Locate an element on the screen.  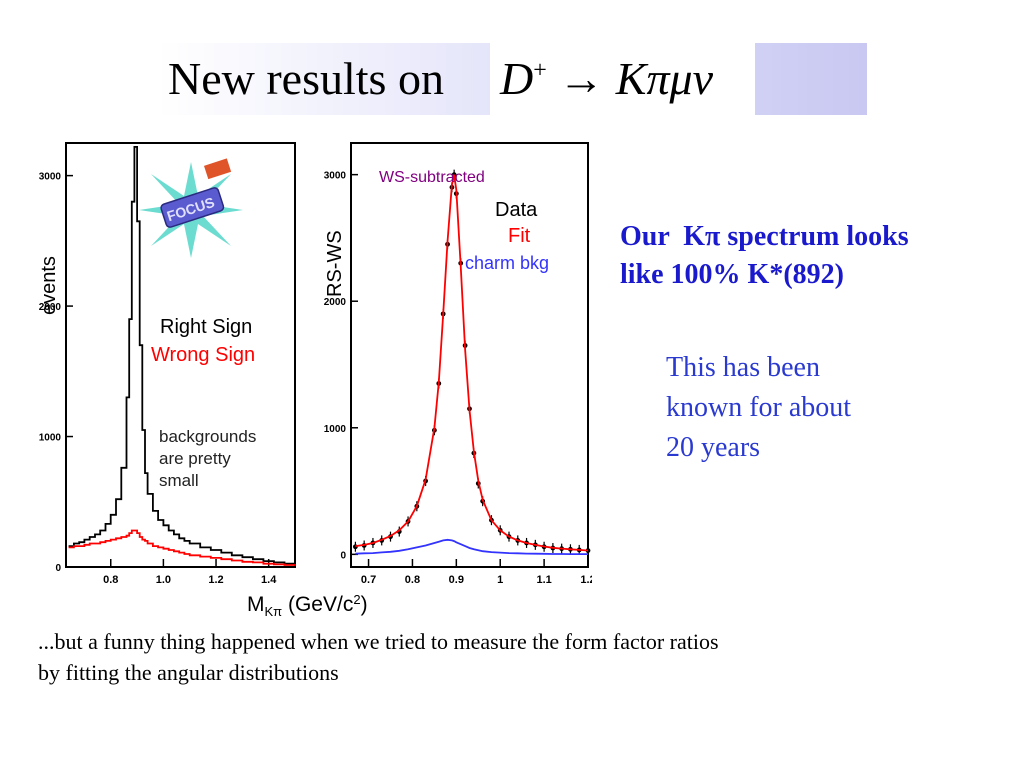
legend-charm-bkg: charm bkg is located at coordinates (507, 263).